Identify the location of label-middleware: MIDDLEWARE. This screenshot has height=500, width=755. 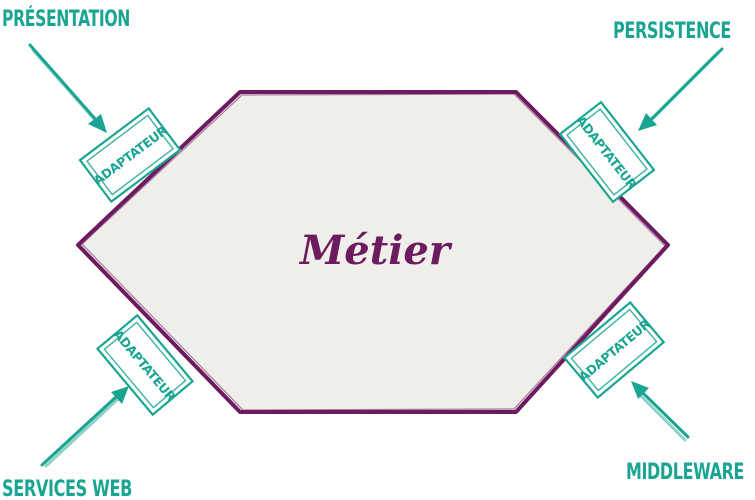
(685, 472).